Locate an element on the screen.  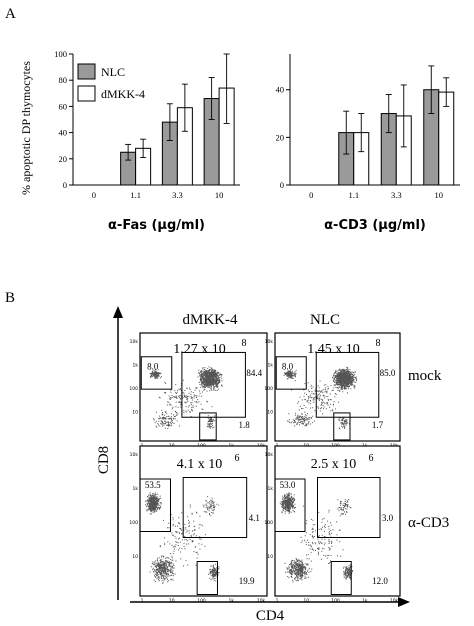
gate-percent-sp8: 53.0 is located at coordinates (288, 485).